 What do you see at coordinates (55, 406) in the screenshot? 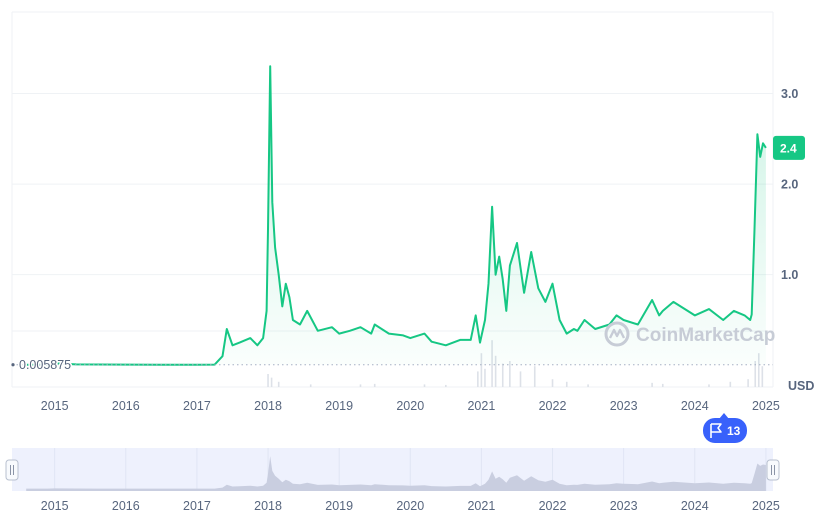
I see `x-tick-label: 2015` at bounding box center [55, 406].